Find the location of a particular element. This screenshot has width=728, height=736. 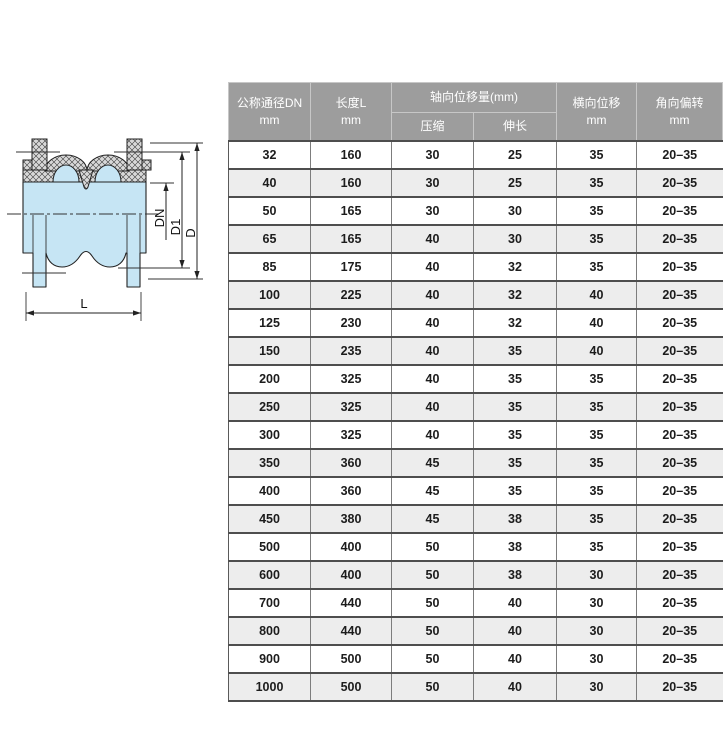

flange-bolts is located at coordinates (87, 154).